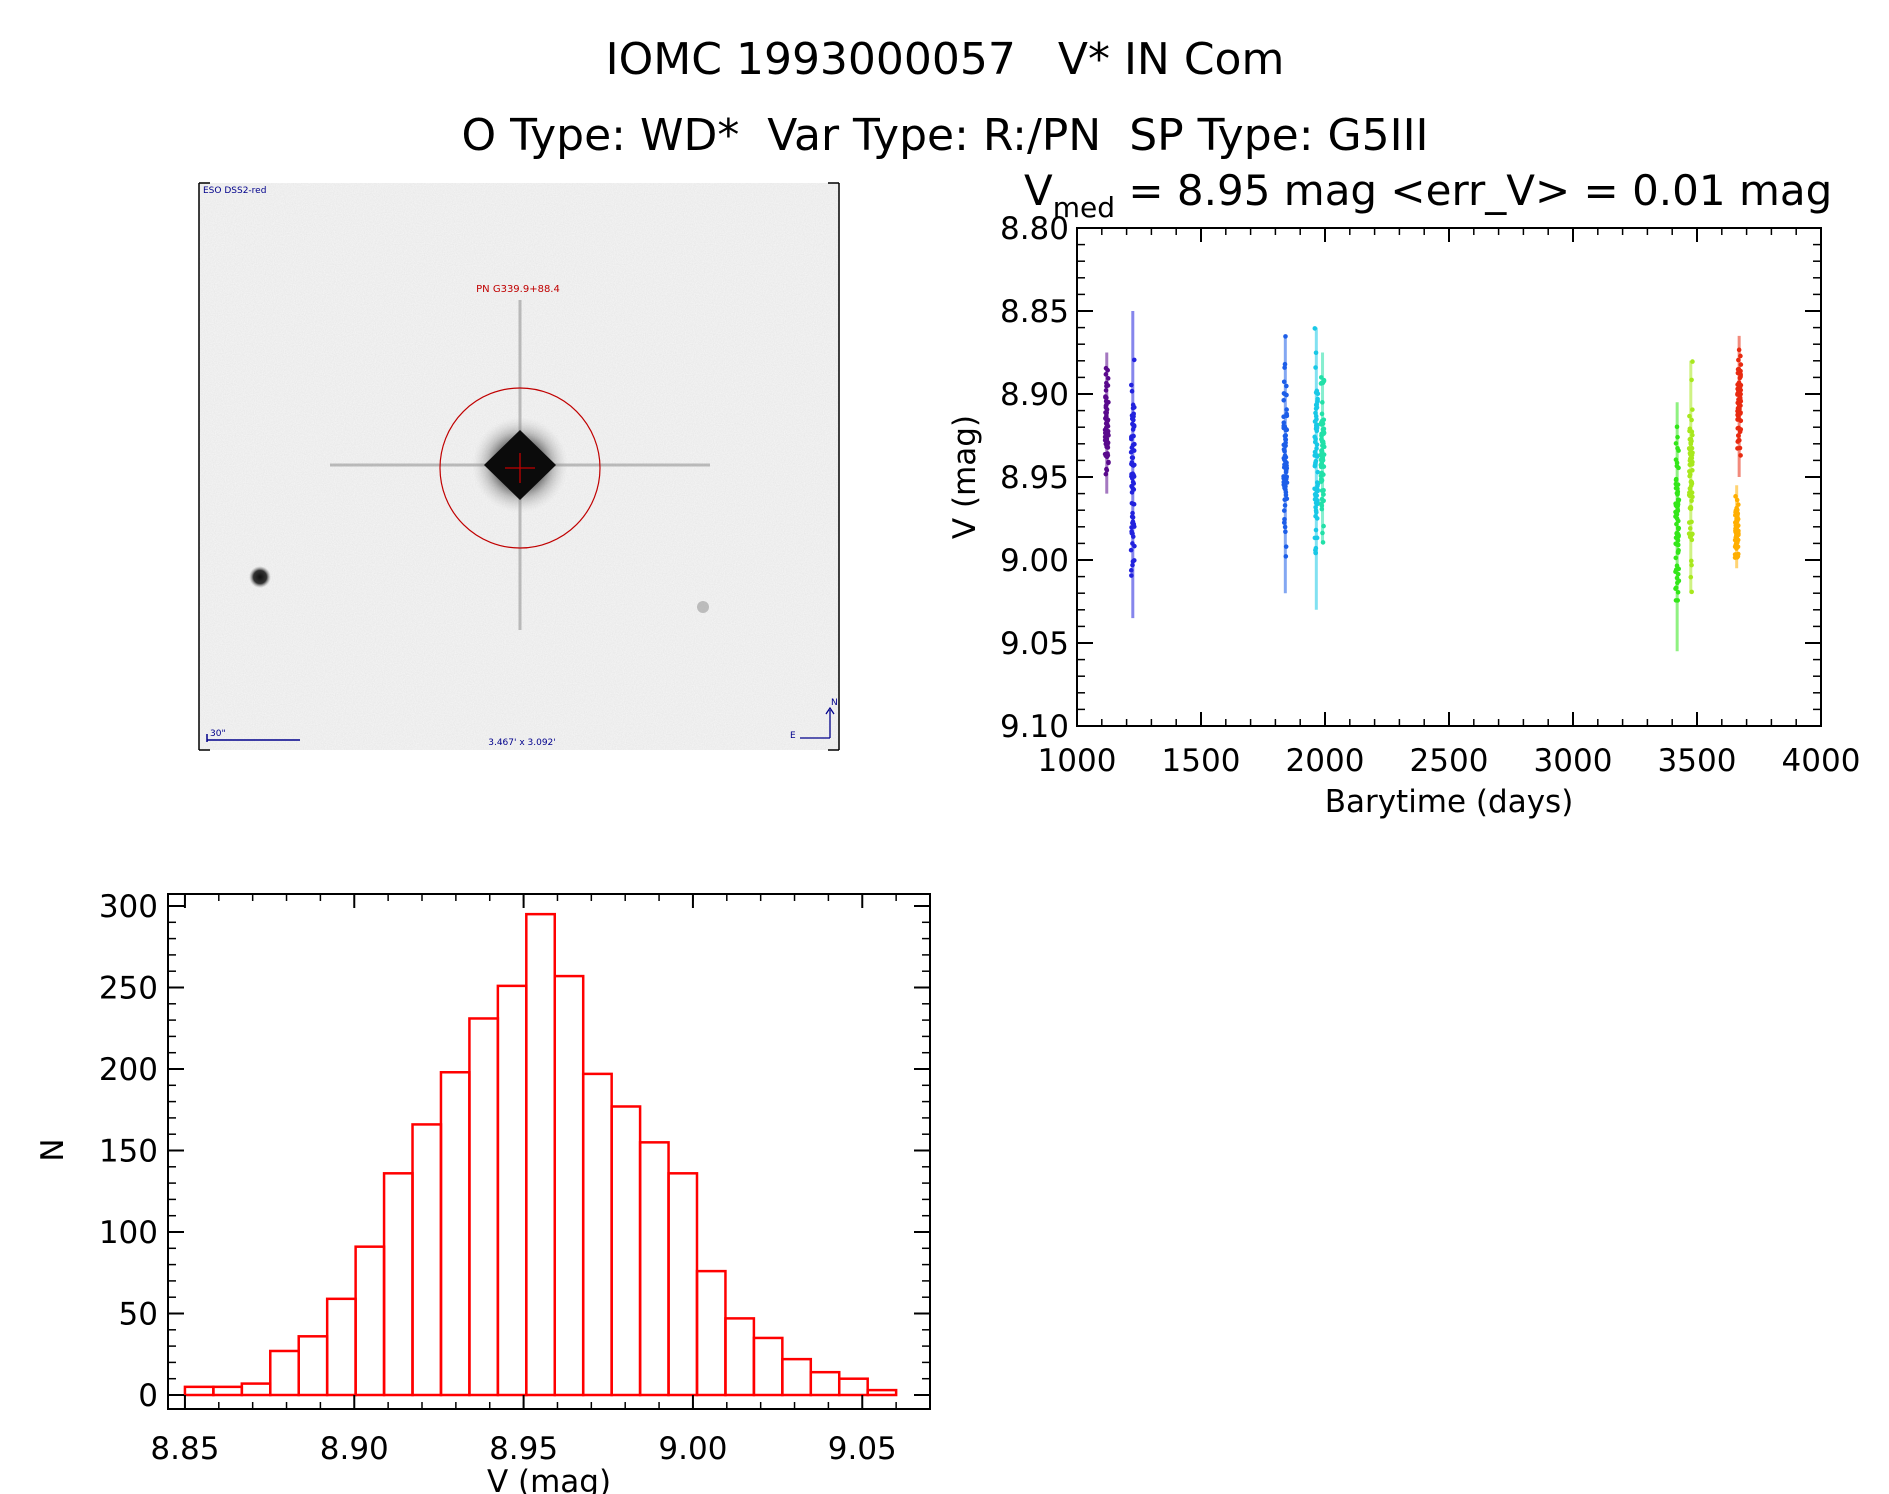 This screenshot has height=1494, width=1889. Describe the element at coordinates (1077, 761) in the screenshot. I see `lc-xtick-label: 1000` at that location.